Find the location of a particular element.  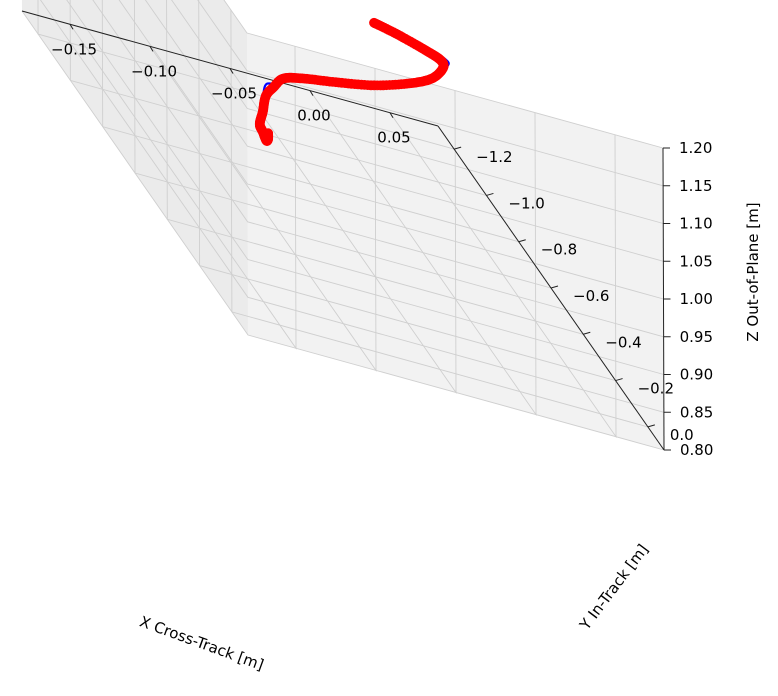

y-tick-label-6: −1.2 is located at coordinates (494, 157).